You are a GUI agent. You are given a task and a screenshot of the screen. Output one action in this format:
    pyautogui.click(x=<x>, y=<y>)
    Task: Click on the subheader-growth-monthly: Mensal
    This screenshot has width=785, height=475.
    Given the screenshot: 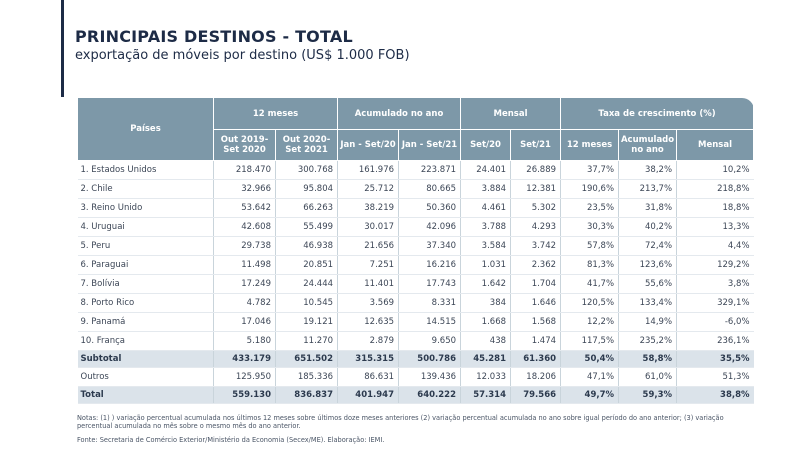 What is the action you would take?
    pyautogui.click(x=715, y=145)
    